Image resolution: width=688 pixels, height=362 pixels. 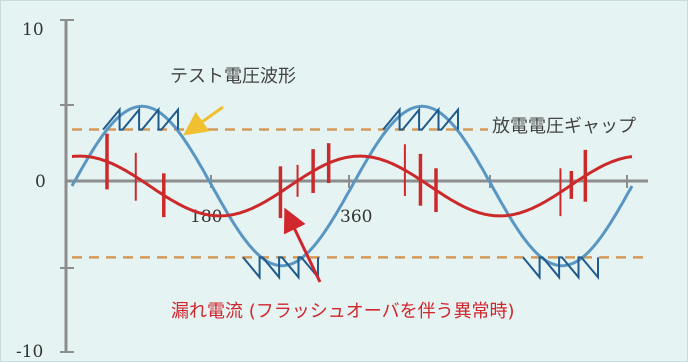 What do you see at coordinates (564, 126) in the screenshot?
I see `gap-label: 放電電圧ギャップ` at bounding box center [564, 126].